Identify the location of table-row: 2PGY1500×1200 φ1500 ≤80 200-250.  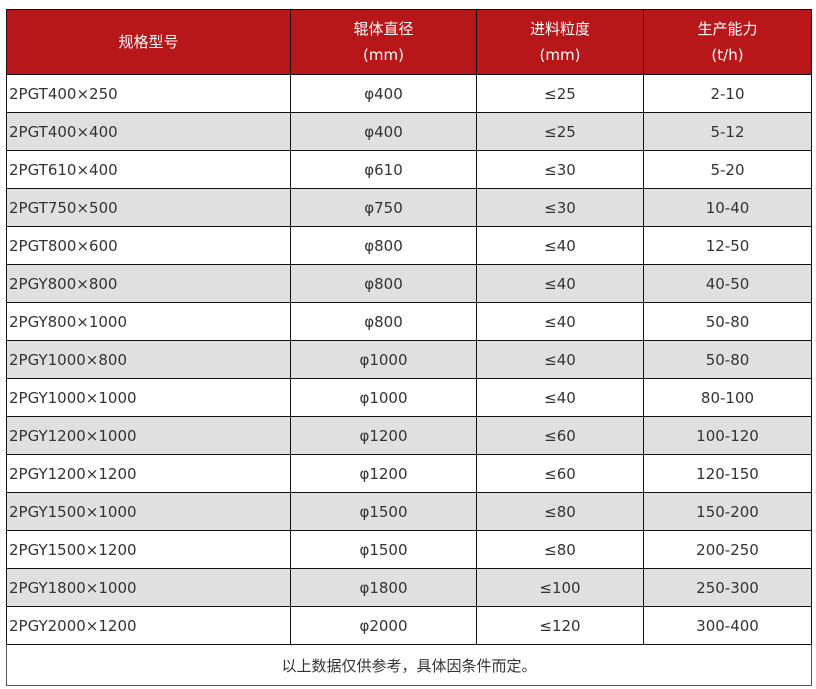
(409, 549).